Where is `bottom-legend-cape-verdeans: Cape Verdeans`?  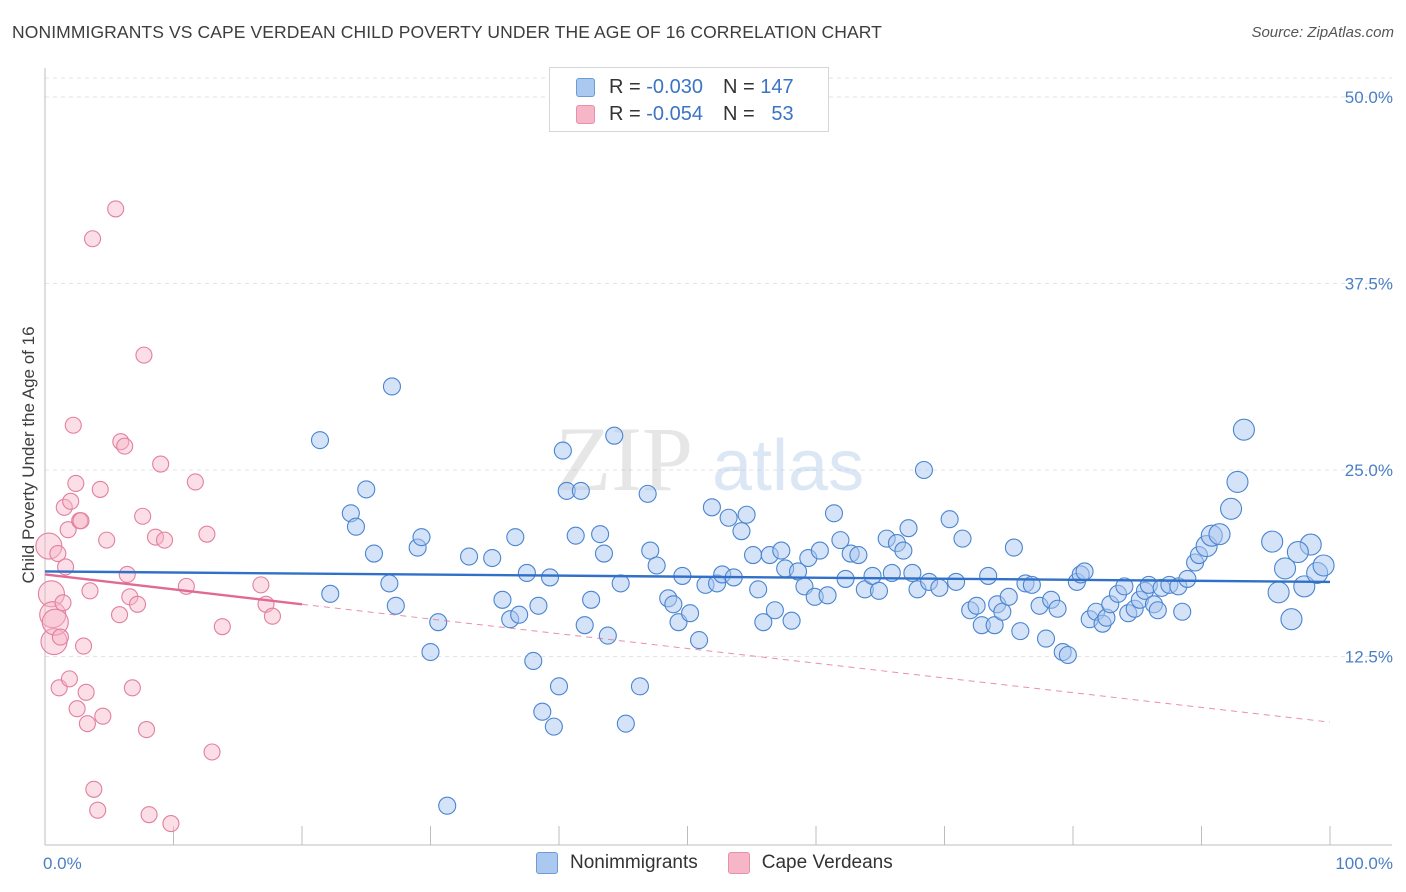
bottom-legend-cape-verdeans: Cape Verdeans is located at coordinates (810, 863).